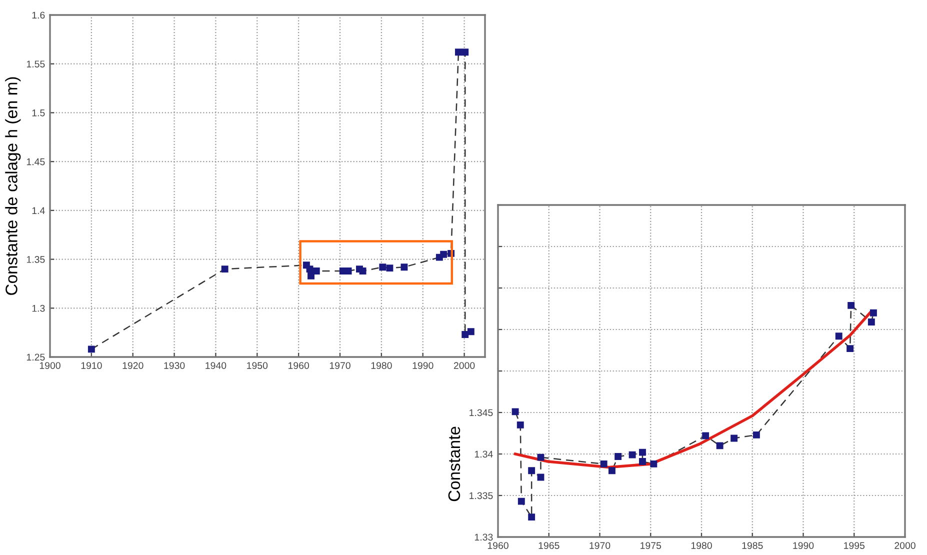  What do you see at coordinates (454, 464) in the screenshot?
I see `y-axis-title: Constante` at bounding box center [454, 464].